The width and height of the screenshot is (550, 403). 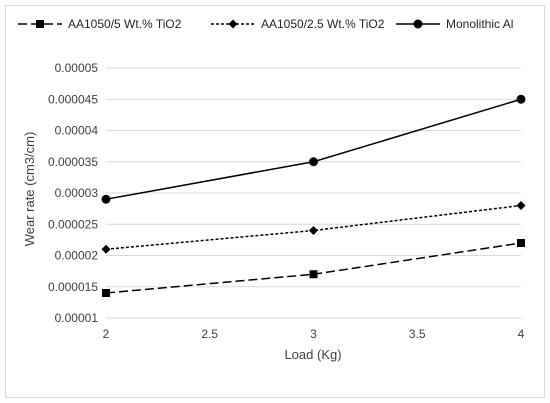 What do you see at coordinates (77, 193) in the screenshot?
I see `y-tick-label: 0.00003` at bounding box center [77, 193].